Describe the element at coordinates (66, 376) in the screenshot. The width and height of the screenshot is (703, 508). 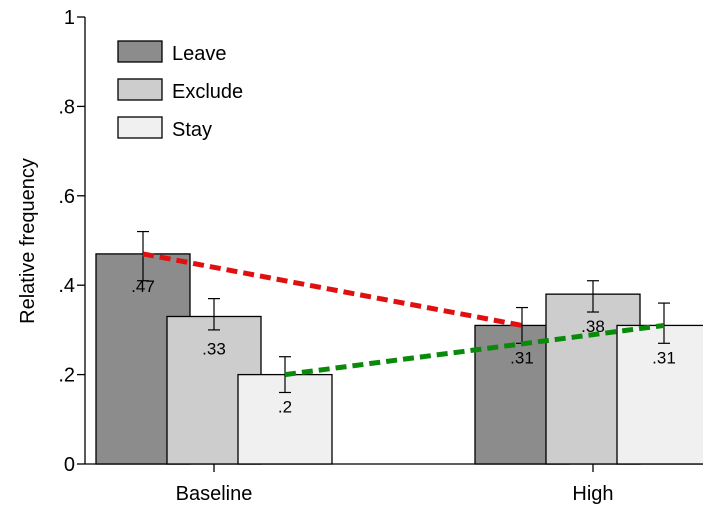
I see `y-tick-label: .2` at that location.